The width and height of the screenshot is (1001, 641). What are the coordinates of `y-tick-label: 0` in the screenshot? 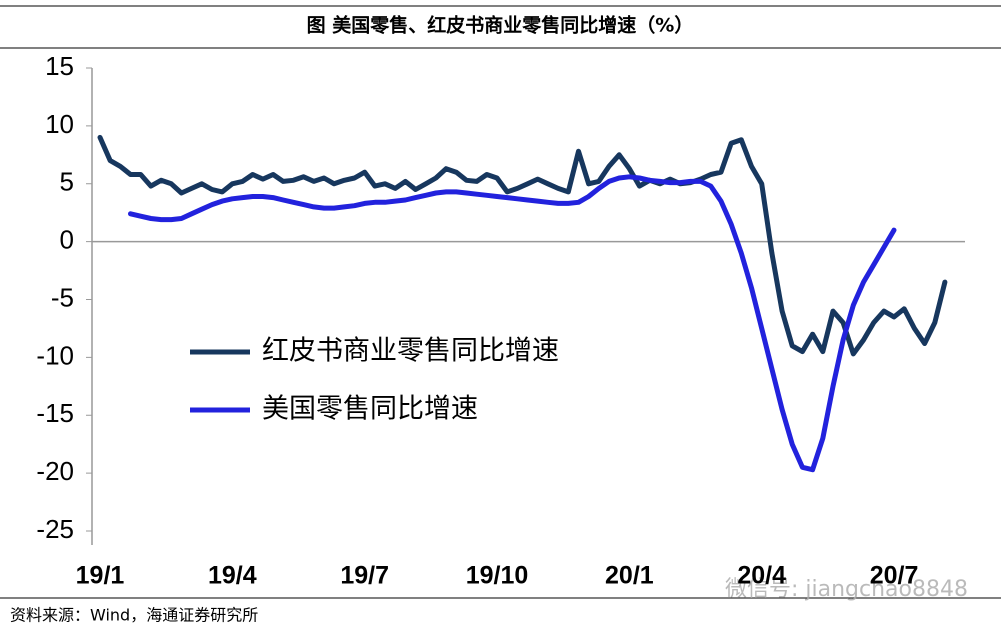 It's located at (67, 240).